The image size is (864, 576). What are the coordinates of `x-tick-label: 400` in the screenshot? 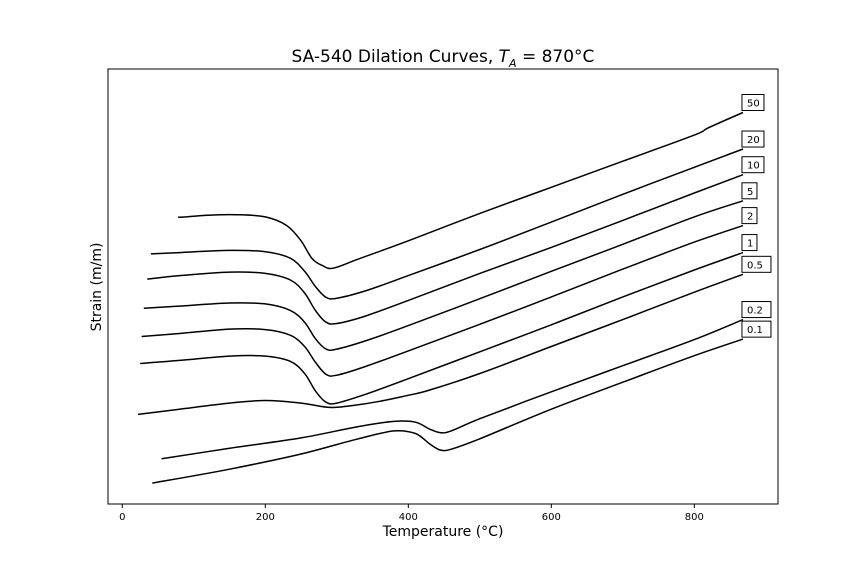 It's located at (408, 517).